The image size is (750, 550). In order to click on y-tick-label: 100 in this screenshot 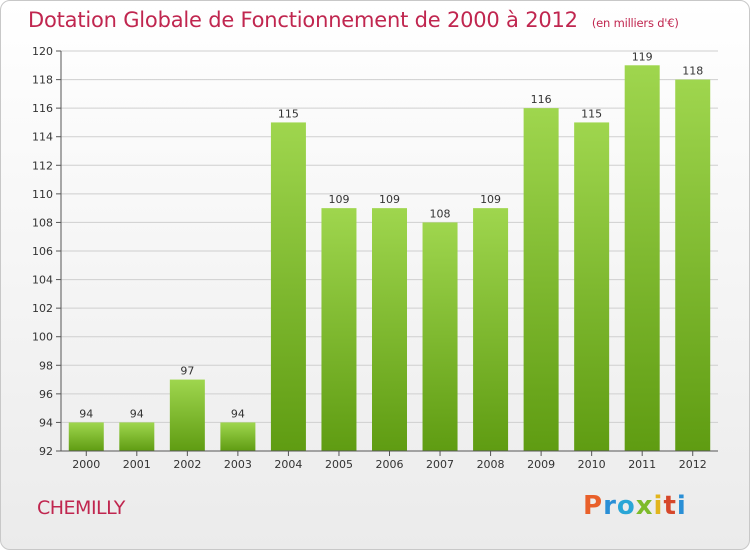, I will do `click(42, 337)`.